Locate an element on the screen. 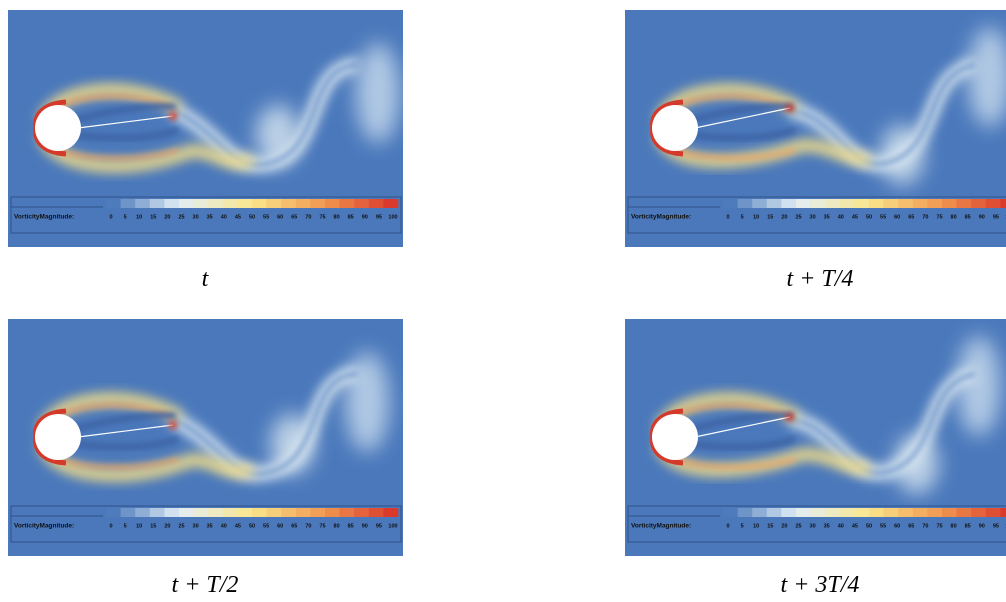 This screenshot has height=602, width=1006. caption: t + 3T/4 is located at coordinates (820, 585).